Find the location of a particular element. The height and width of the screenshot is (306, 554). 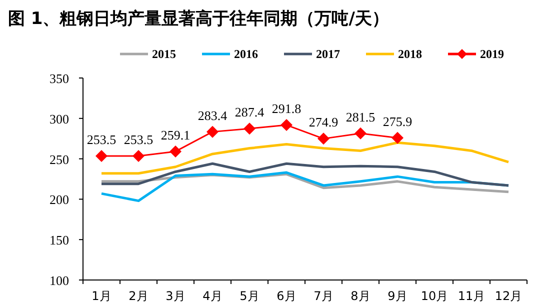

data-label: 287.4 is located at coordinates (249, 112).